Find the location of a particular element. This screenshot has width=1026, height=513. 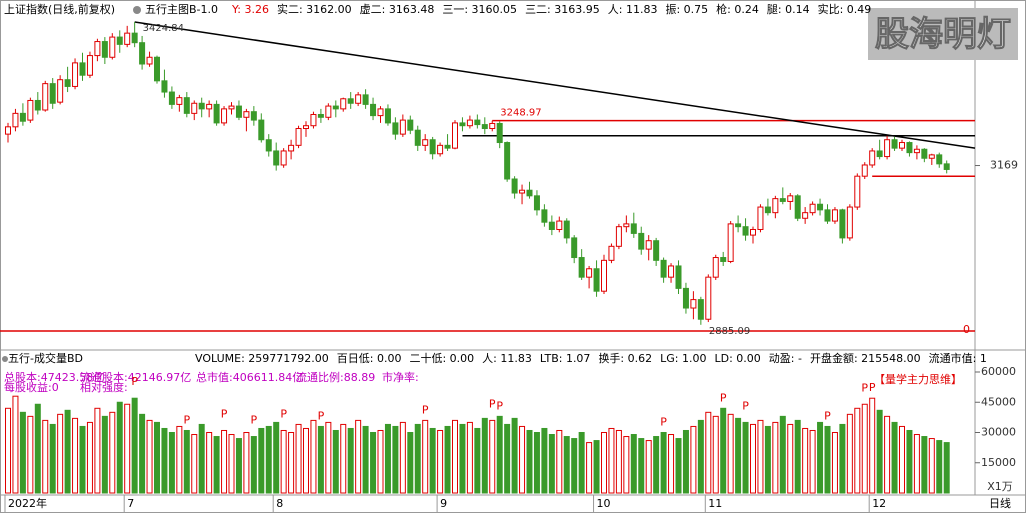

y-tick-label: 45000 is located at coordinates (998, 401).